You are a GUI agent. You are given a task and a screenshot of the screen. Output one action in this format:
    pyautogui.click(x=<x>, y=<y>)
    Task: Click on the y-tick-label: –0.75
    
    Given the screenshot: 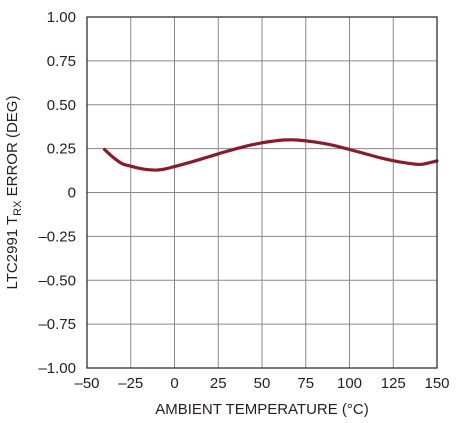 What is the action you would take?
    pyautogui.click(x=57, y=324)
    